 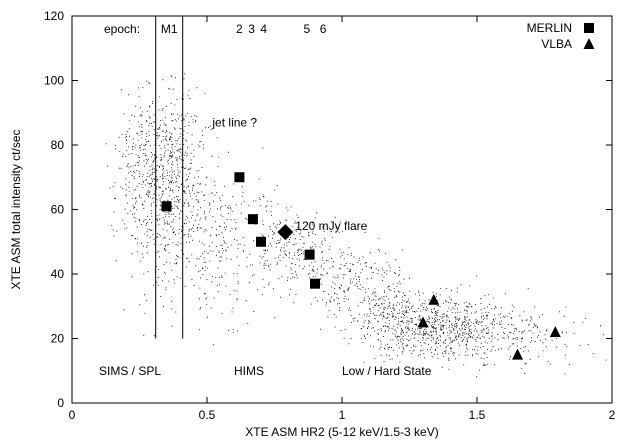 What do you see at coordinates (122, 29) in the screenshot?
I see `epoch-label: epoch:` at bounding box center [122, 29].